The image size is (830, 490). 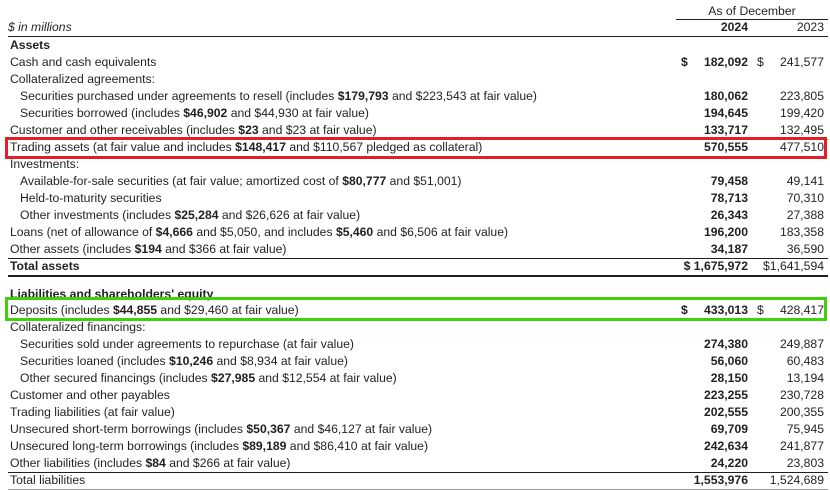 I want to click on row-label: Assets, so click(x=30, y=45).